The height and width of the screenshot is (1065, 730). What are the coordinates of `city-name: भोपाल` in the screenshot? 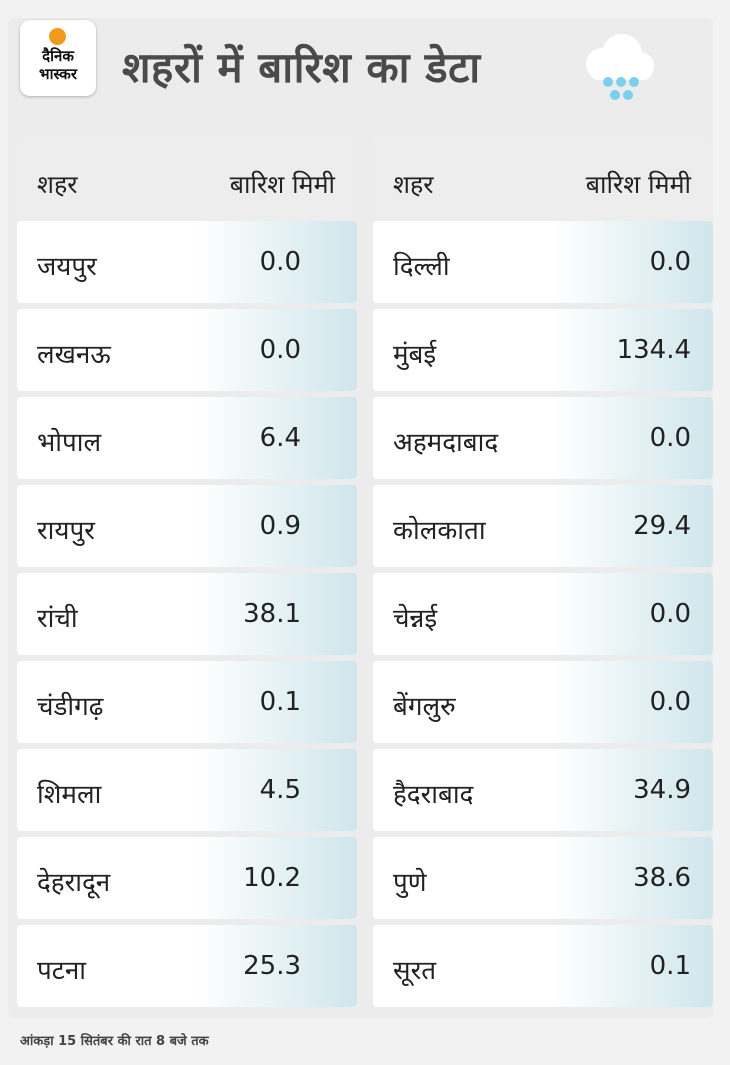 It's located at (69, 443).